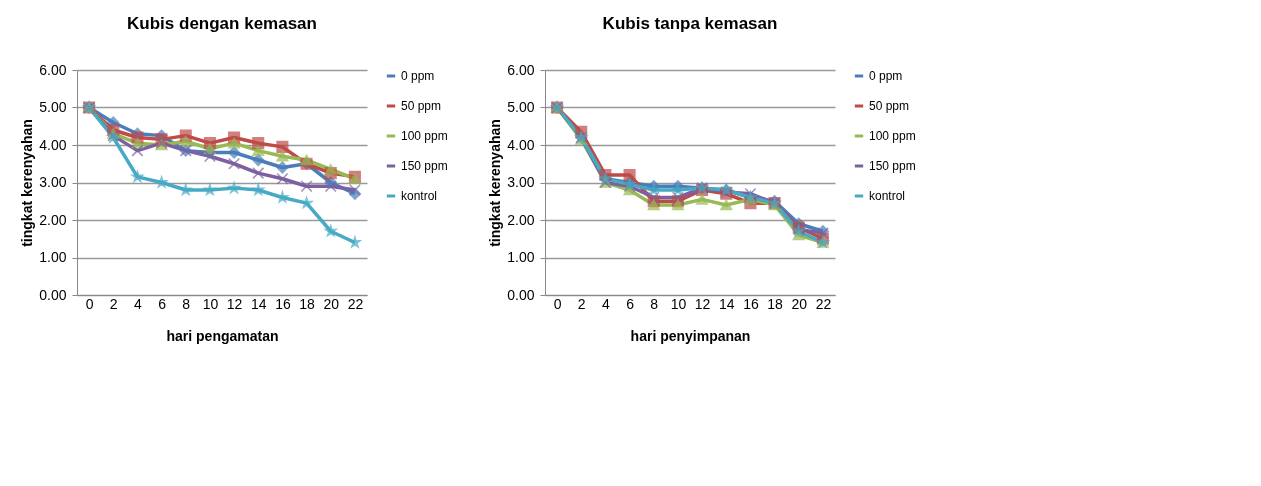 This screenshot has height=486, width=1261. I want to click on chart-title: Kubis dengan kemasan, so click(222, 23).